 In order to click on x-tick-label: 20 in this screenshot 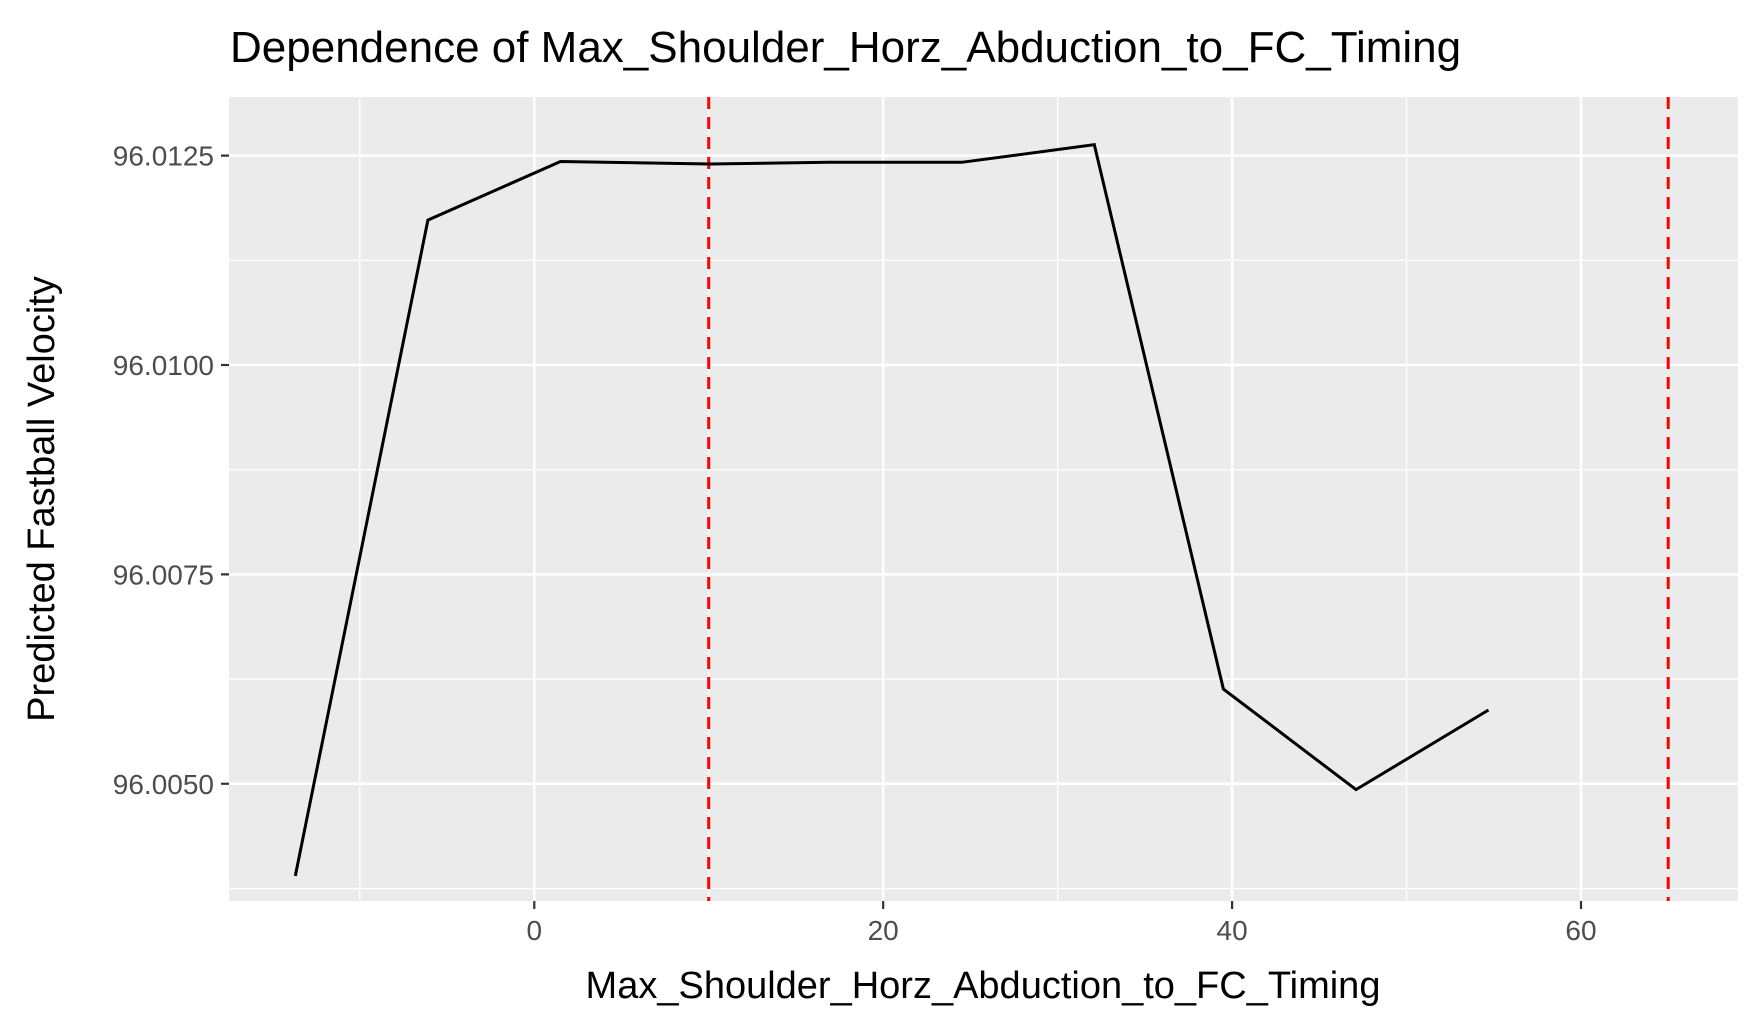, I will do `click(883, 930)`.